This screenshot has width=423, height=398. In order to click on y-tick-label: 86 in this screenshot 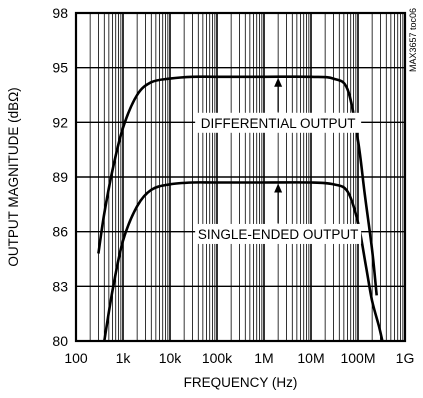, I will do `click(60, 232)`.